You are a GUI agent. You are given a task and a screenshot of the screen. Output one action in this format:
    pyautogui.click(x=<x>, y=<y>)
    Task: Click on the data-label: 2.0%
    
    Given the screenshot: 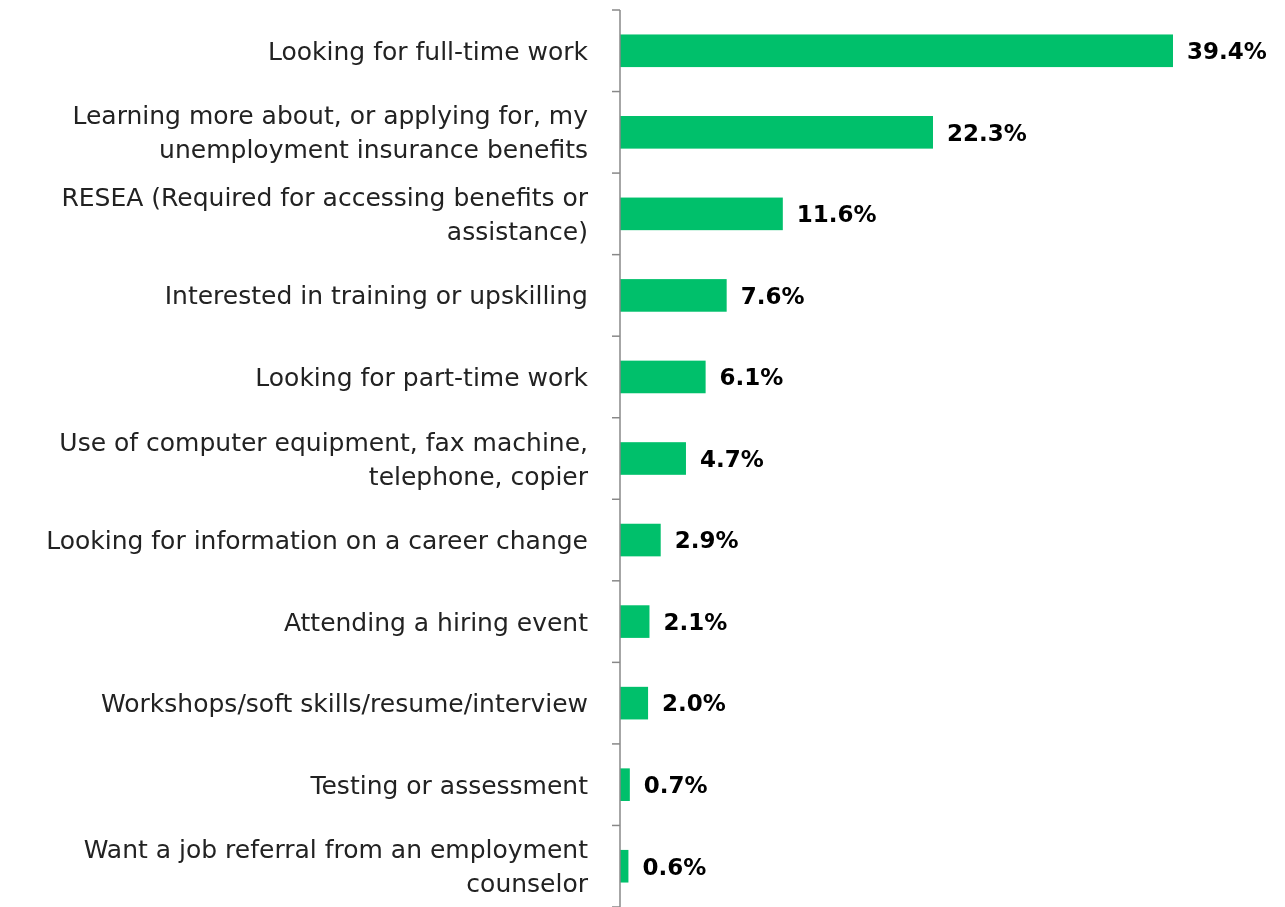 What is the action you would take?
    pyautogui.click(x=694, y=703)
    